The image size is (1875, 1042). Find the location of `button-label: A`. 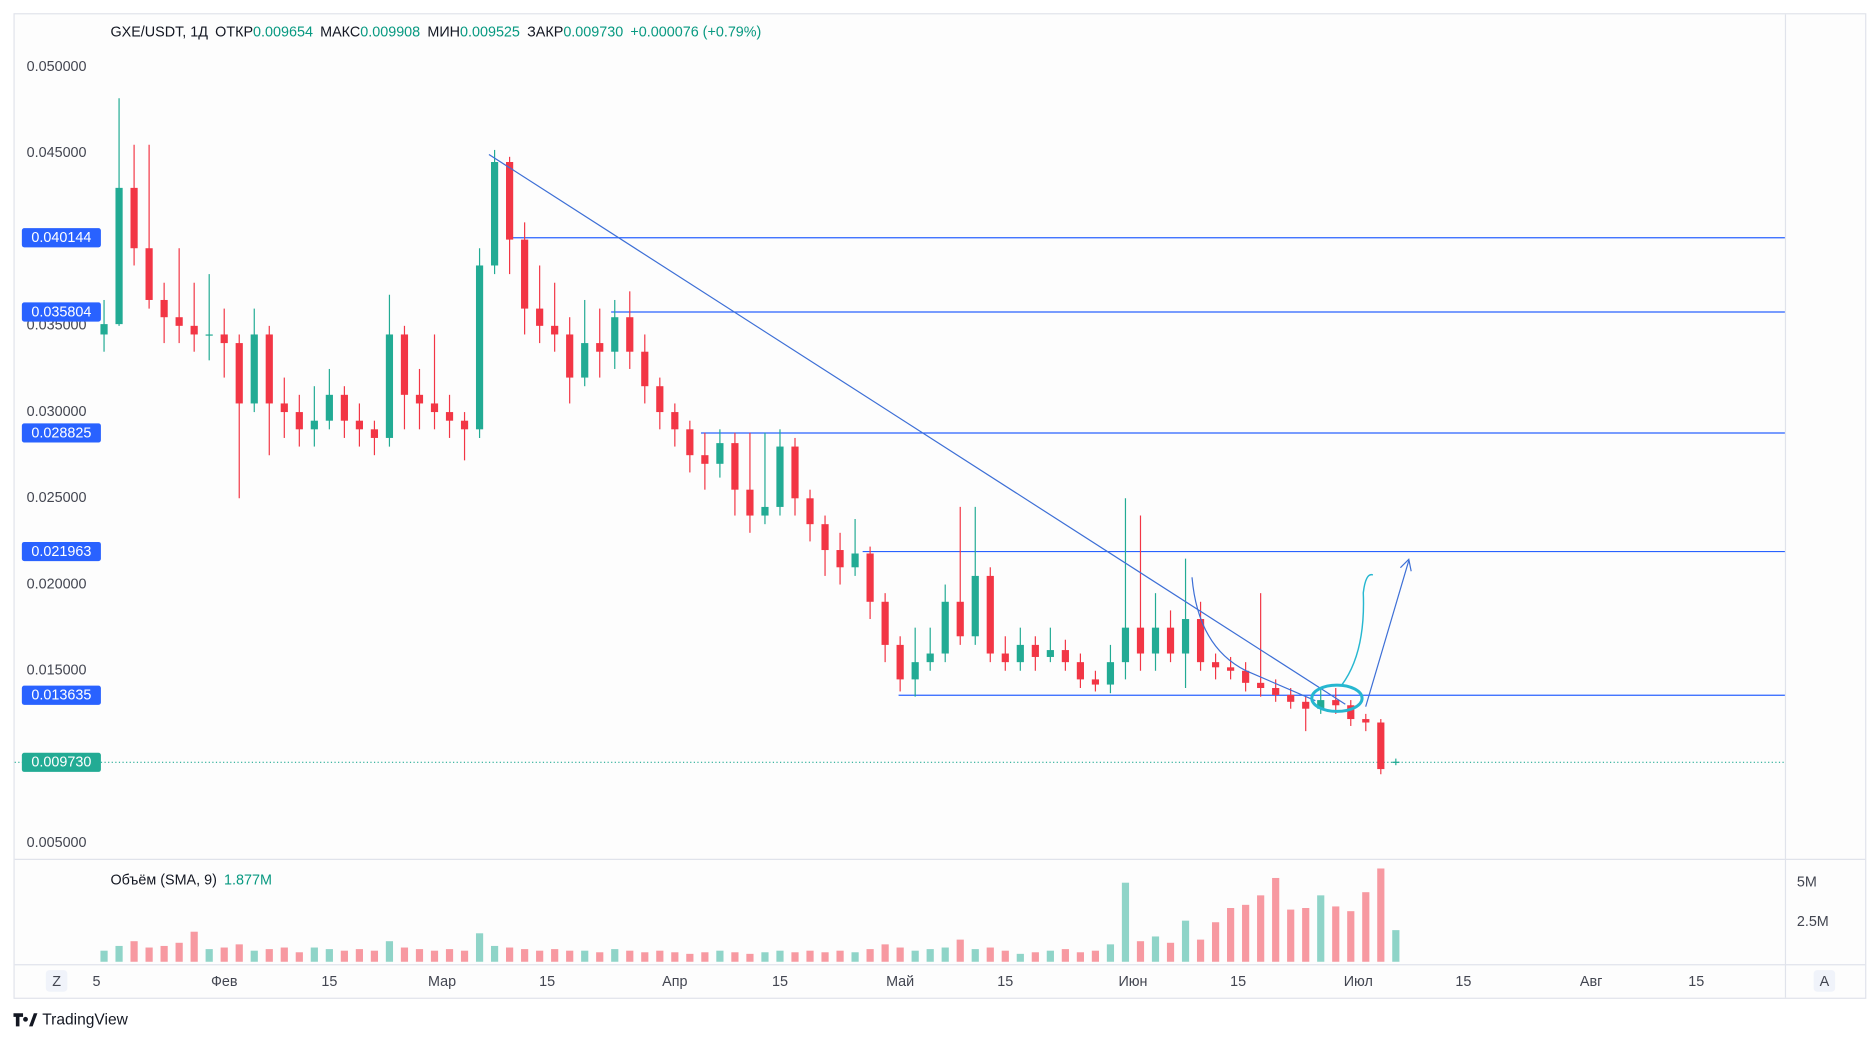

button-label: A is located at coordinates (1825, 982).